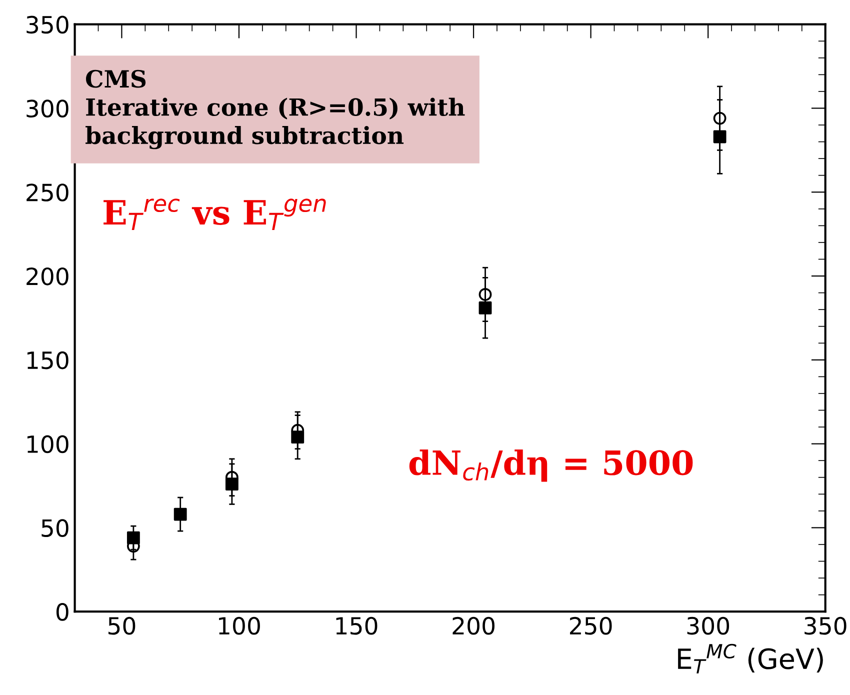  Describe the element at coordinates (551, 465) in the screenshot. I see `annotation: dN$_{ch}$/dη = 5000` at that location.